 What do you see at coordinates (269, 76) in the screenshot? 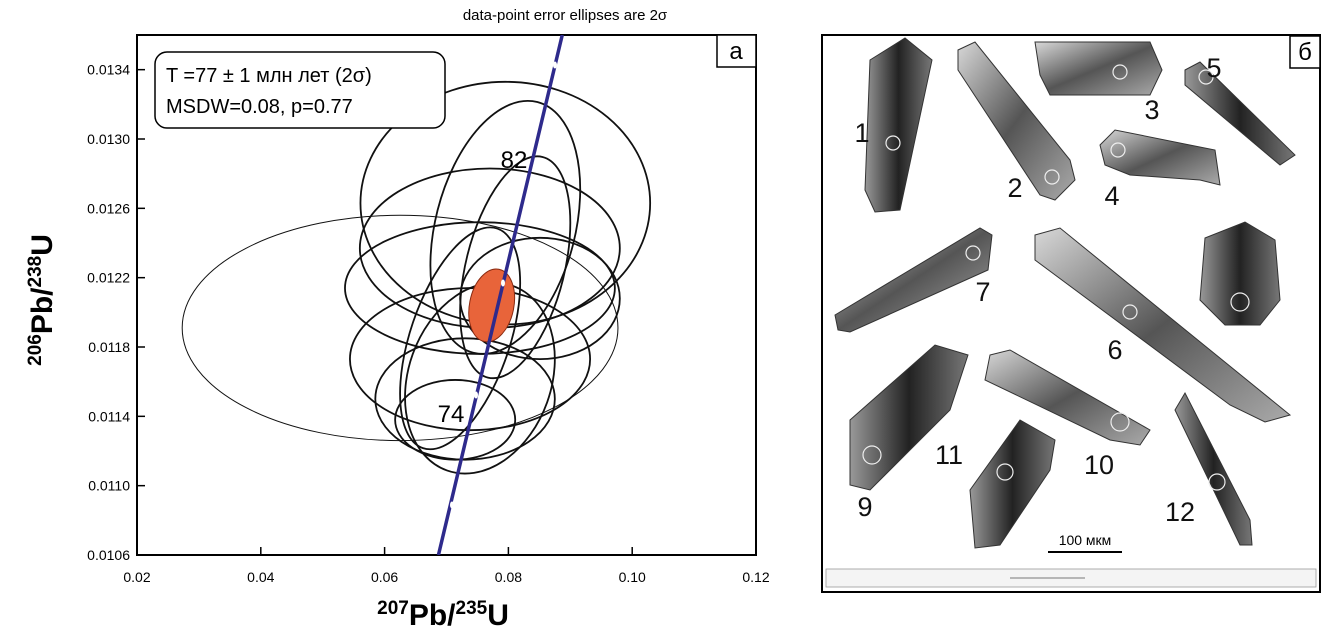
I see `result-text: T =77 ± 1 млн лет (2σ)` at bounding box center [269, 76].